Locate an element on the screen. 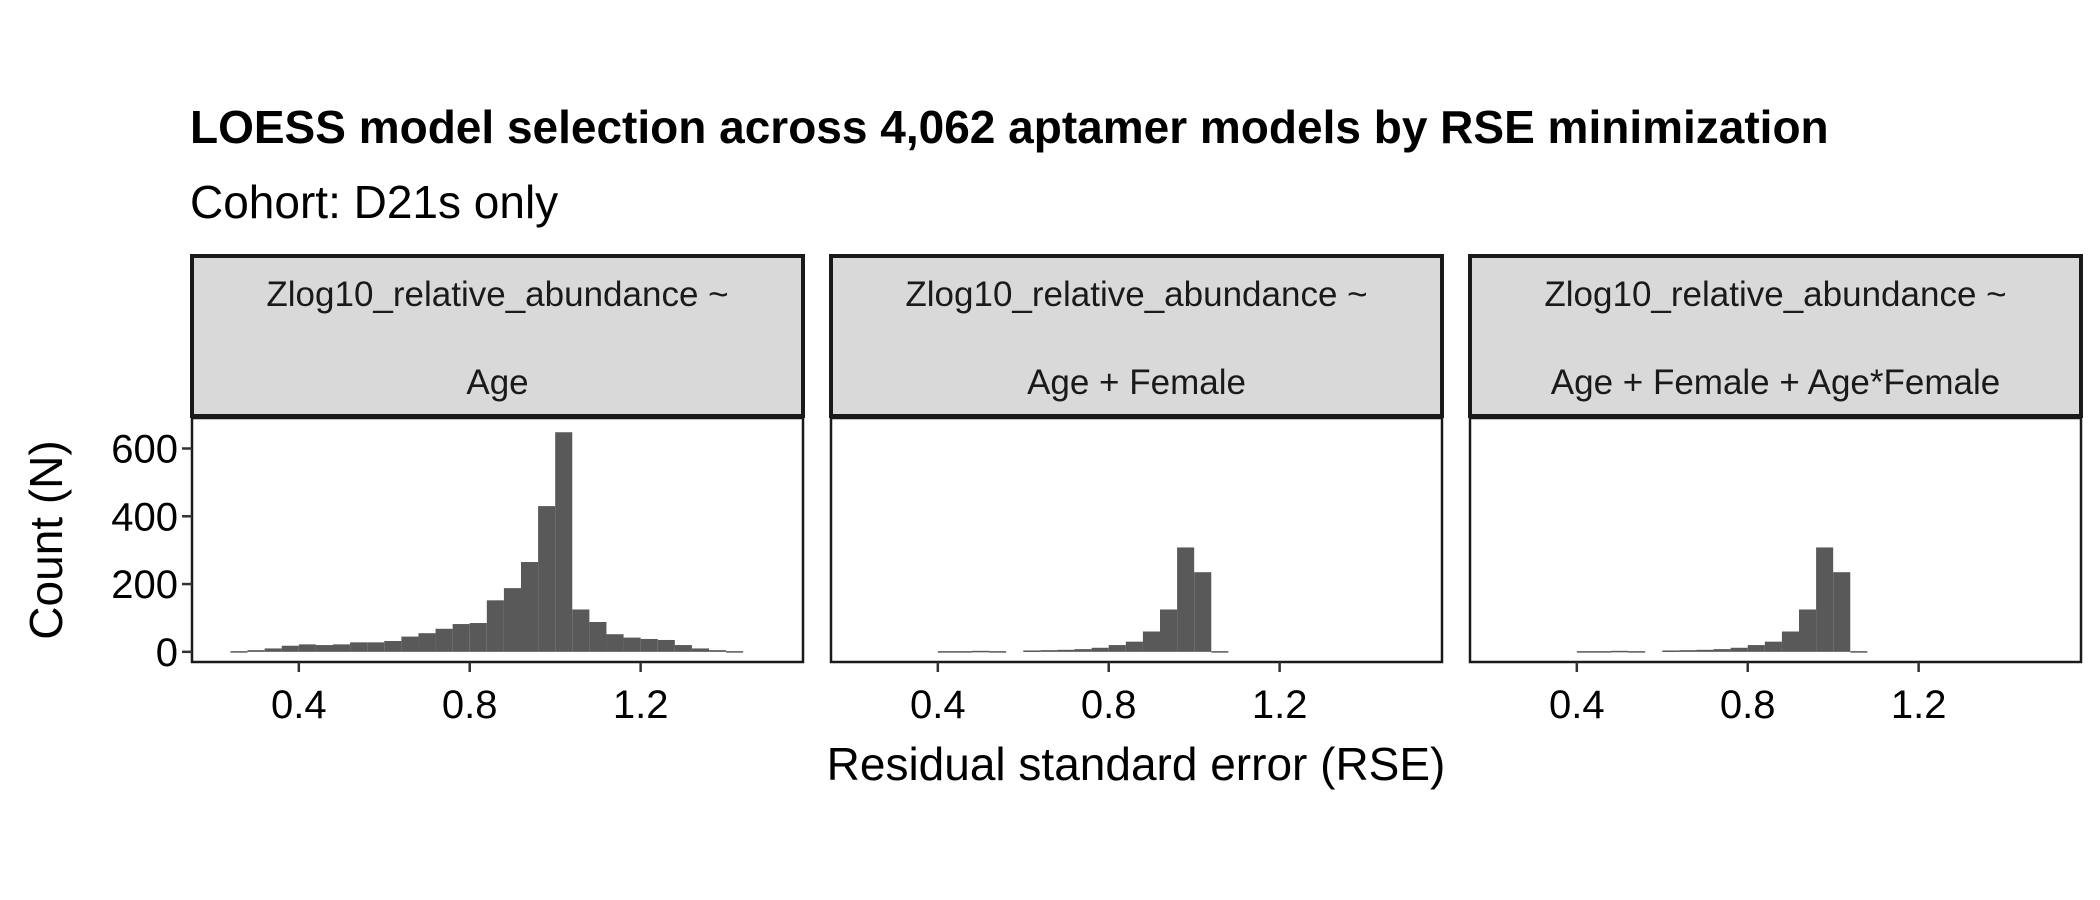 This screenshot has height=900, width=2100. facet-strip-label-line2: Age is located at coordinates (497, 382).